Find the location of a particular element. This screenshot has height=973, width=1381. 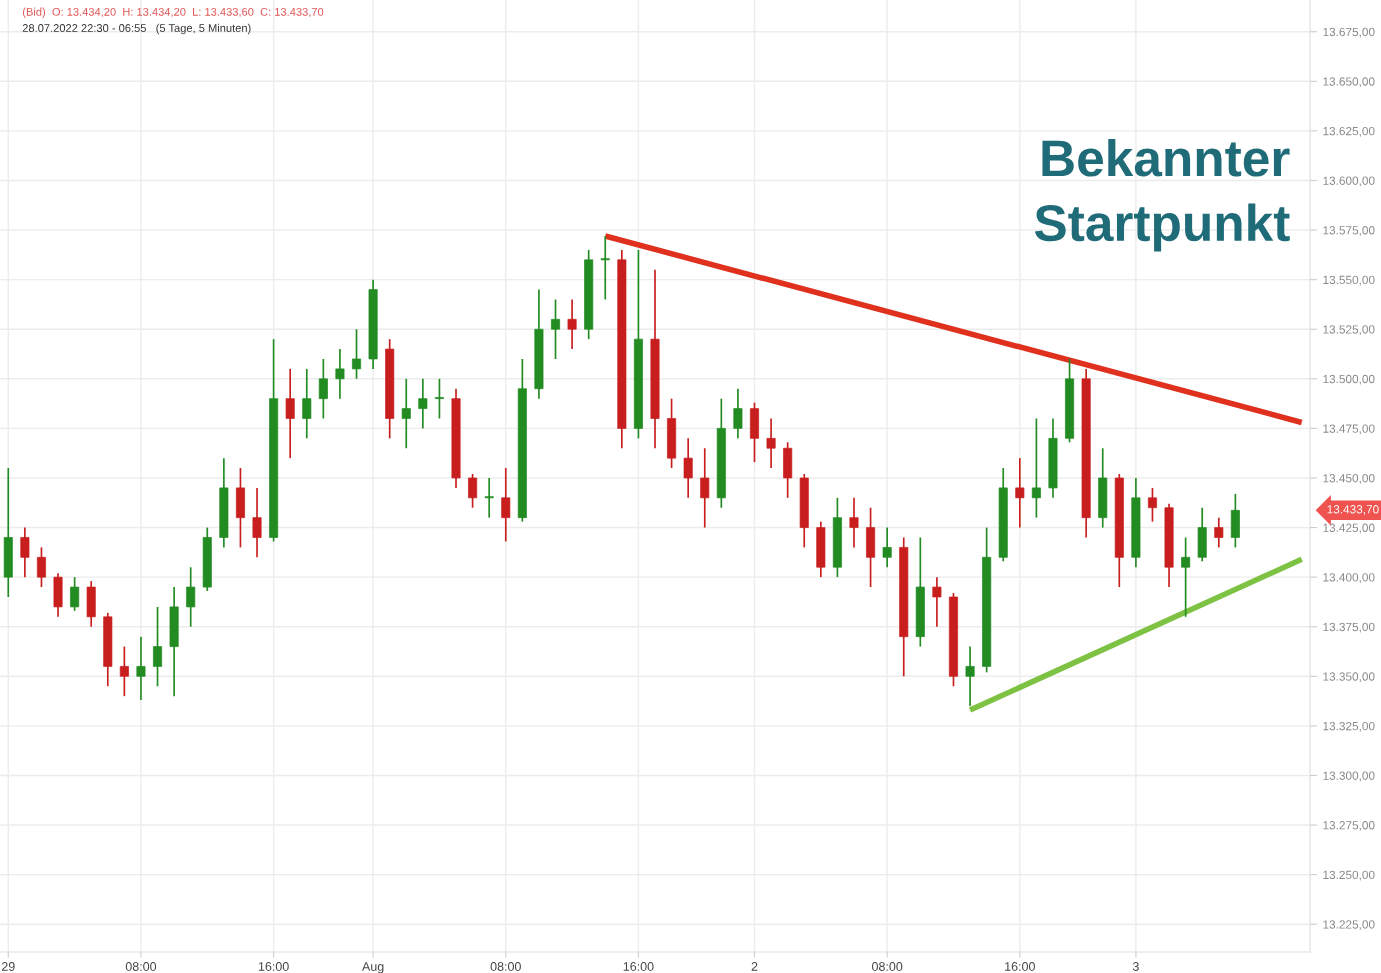

text: (Bid) O: 13.434,20 H: 13.434,20 L: 13.433,60 C: 13.433,70 is located at coordinates (173, 12).